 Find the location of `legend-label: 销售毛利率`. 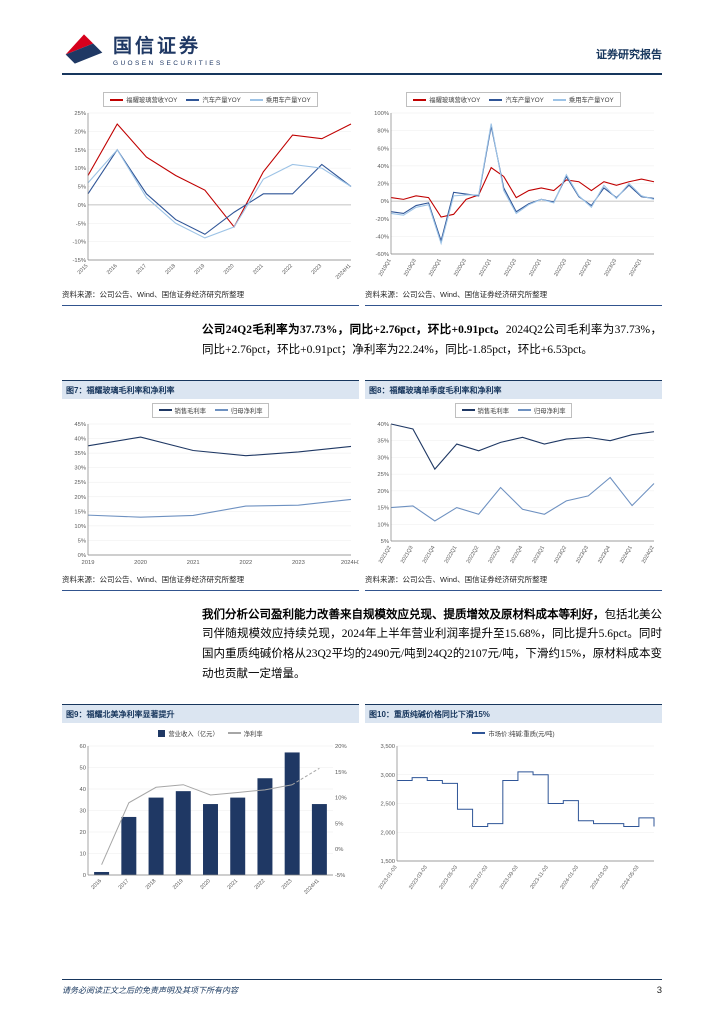

legend-label: 销售毛利率 is located at coordinates (493, 411).